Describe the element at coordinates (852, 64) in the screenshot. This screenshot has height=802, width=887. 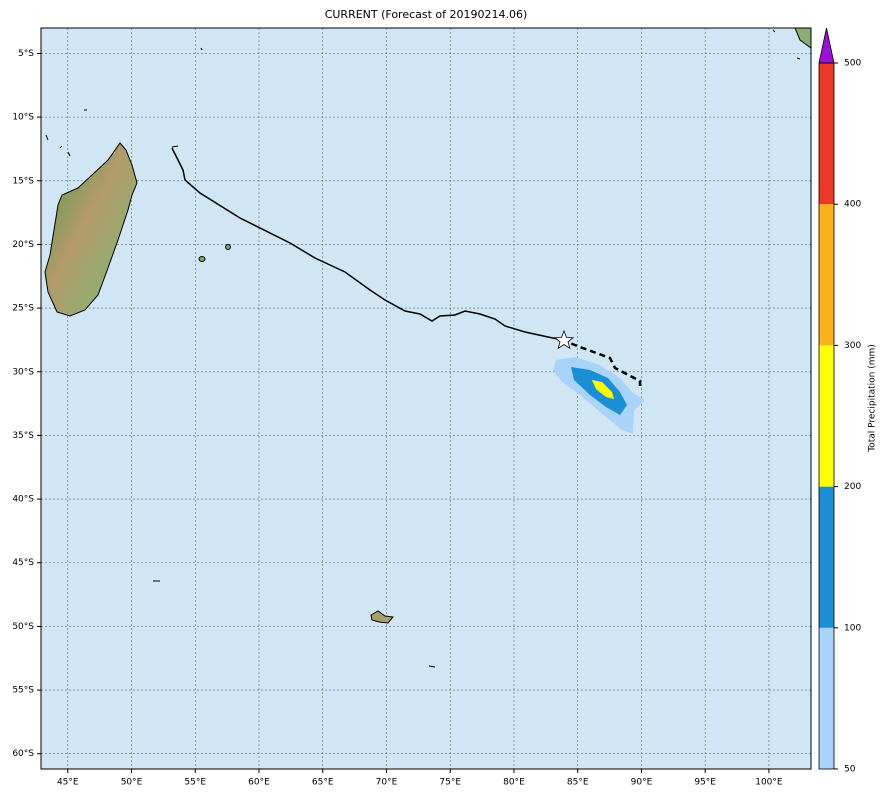
I see `colorbar-tick-label: 500` at that location.